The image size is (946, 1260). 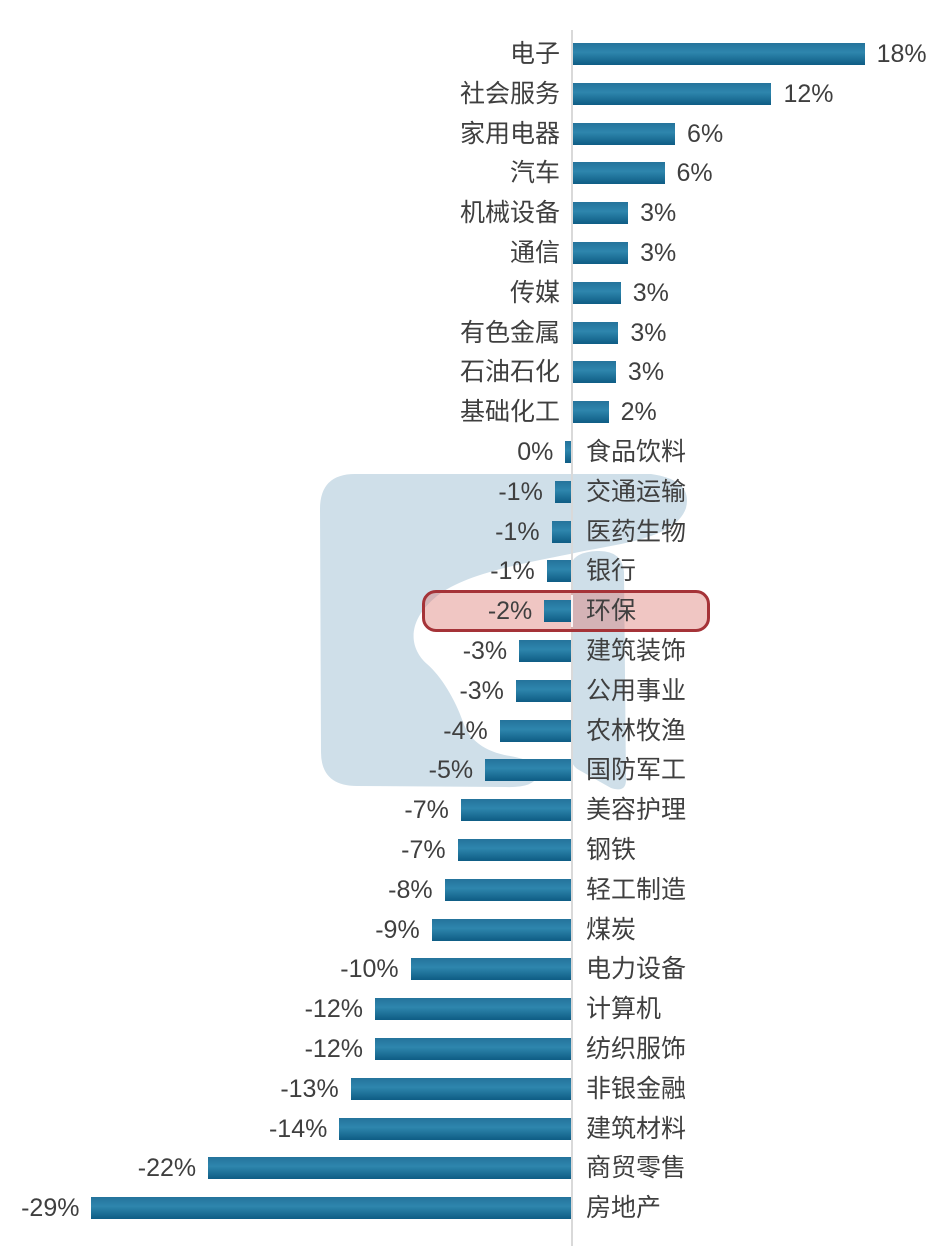 What do you see at coordinates (624, 1208) in the screenshot?
I see `category-label: 房地产` at bounding box center [624, 1208].